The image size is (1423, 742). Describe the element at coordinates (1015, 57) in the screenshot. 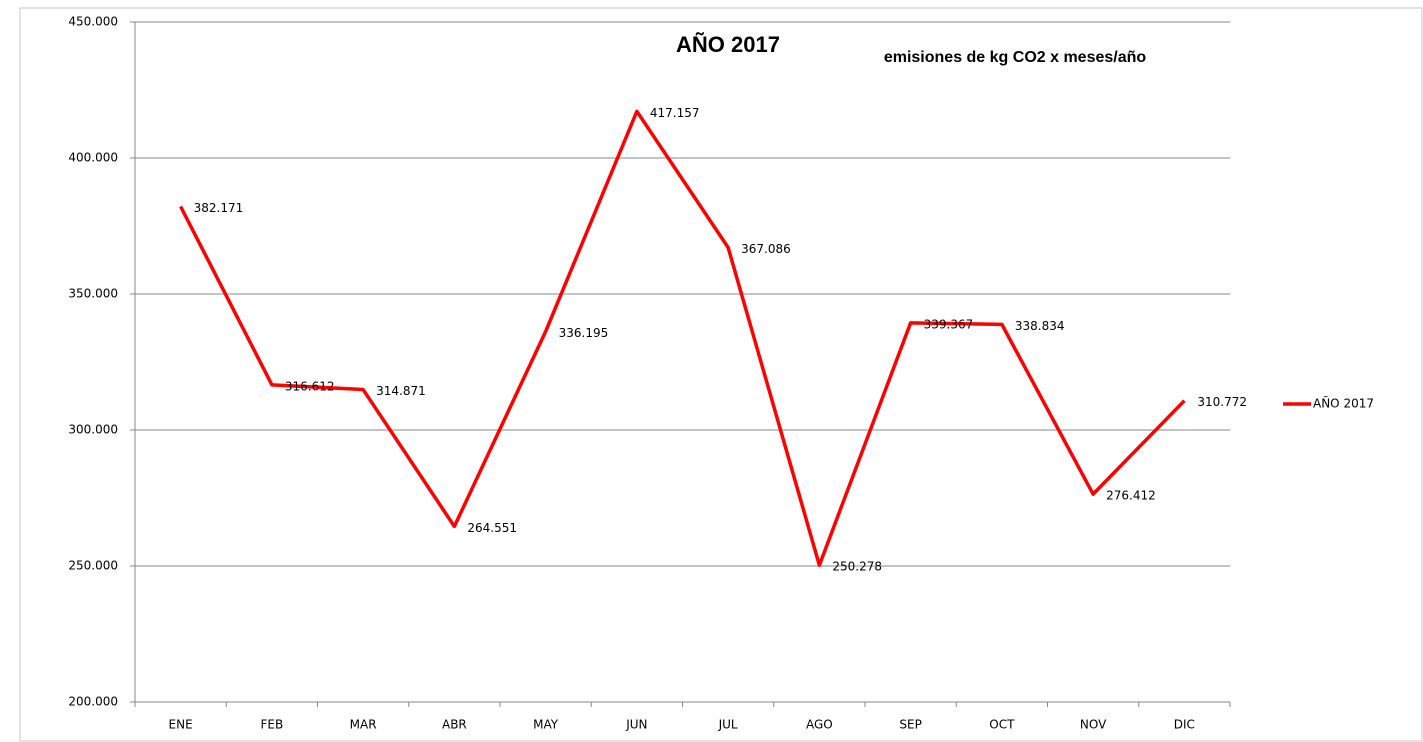

I see `chart-subtitle: emisiones de kg CO2 x meses/año` at that location.